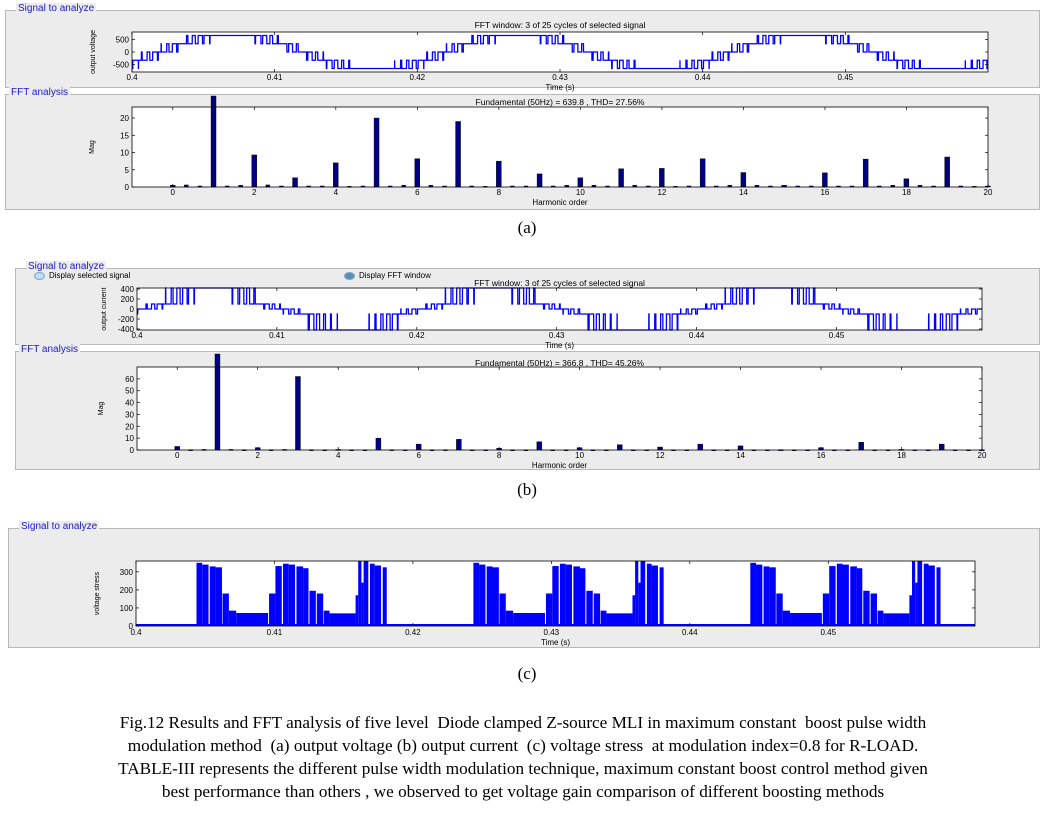 Image resolution: width=1046 pixels, height=819 pixels. What do you see at coordinates (126, 319) in the screenshot?
I see `y-tick-label: -200` at bounding box center [126, 319].